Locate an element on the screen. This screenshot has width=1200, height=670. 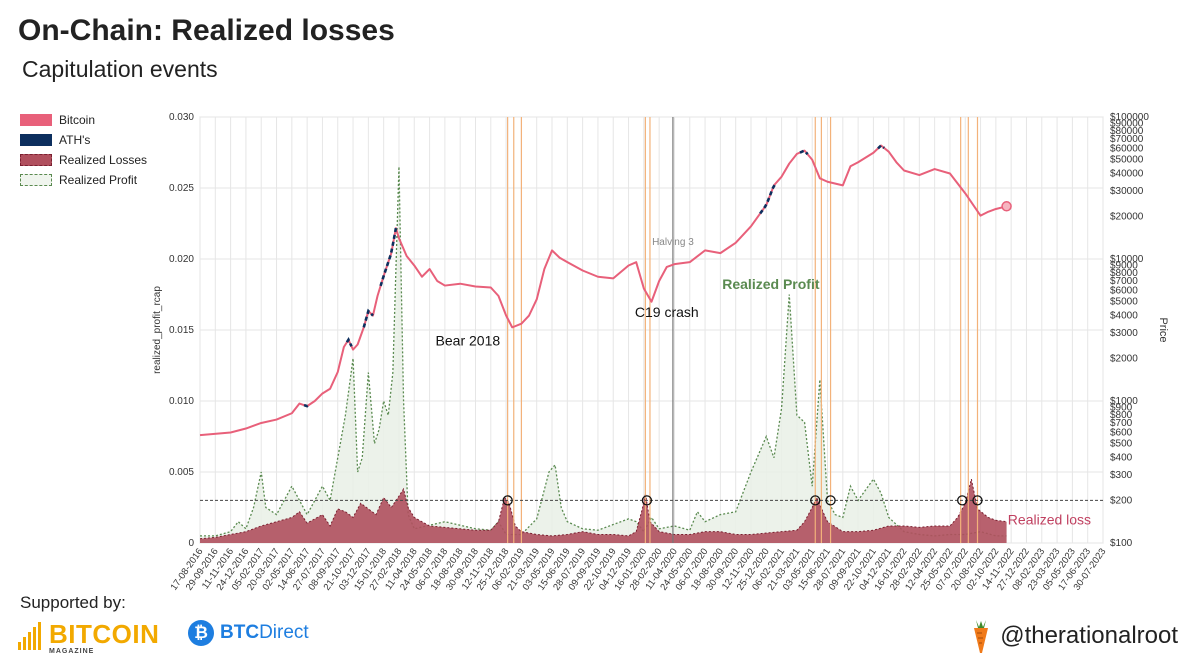
y-left-tick-label: 0.030 is located at coordinates (181, 117).